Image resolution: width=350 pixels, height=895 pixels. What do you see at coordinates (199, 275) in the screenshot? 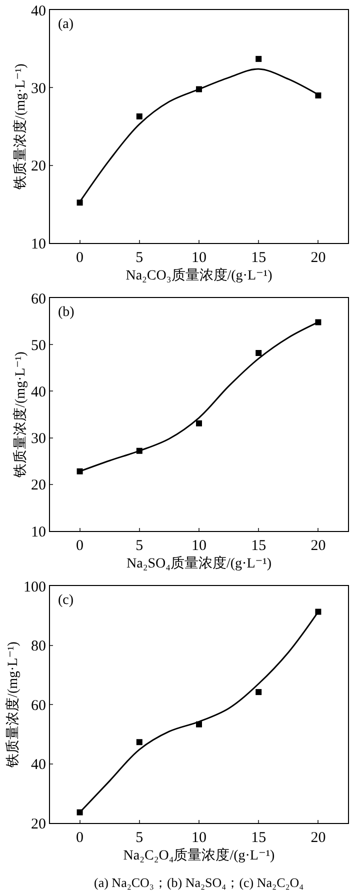
I see `x-axis-title: Na₂CO₃质量浓度/(g·L⁻¹)` at bounding box center [199, 275].